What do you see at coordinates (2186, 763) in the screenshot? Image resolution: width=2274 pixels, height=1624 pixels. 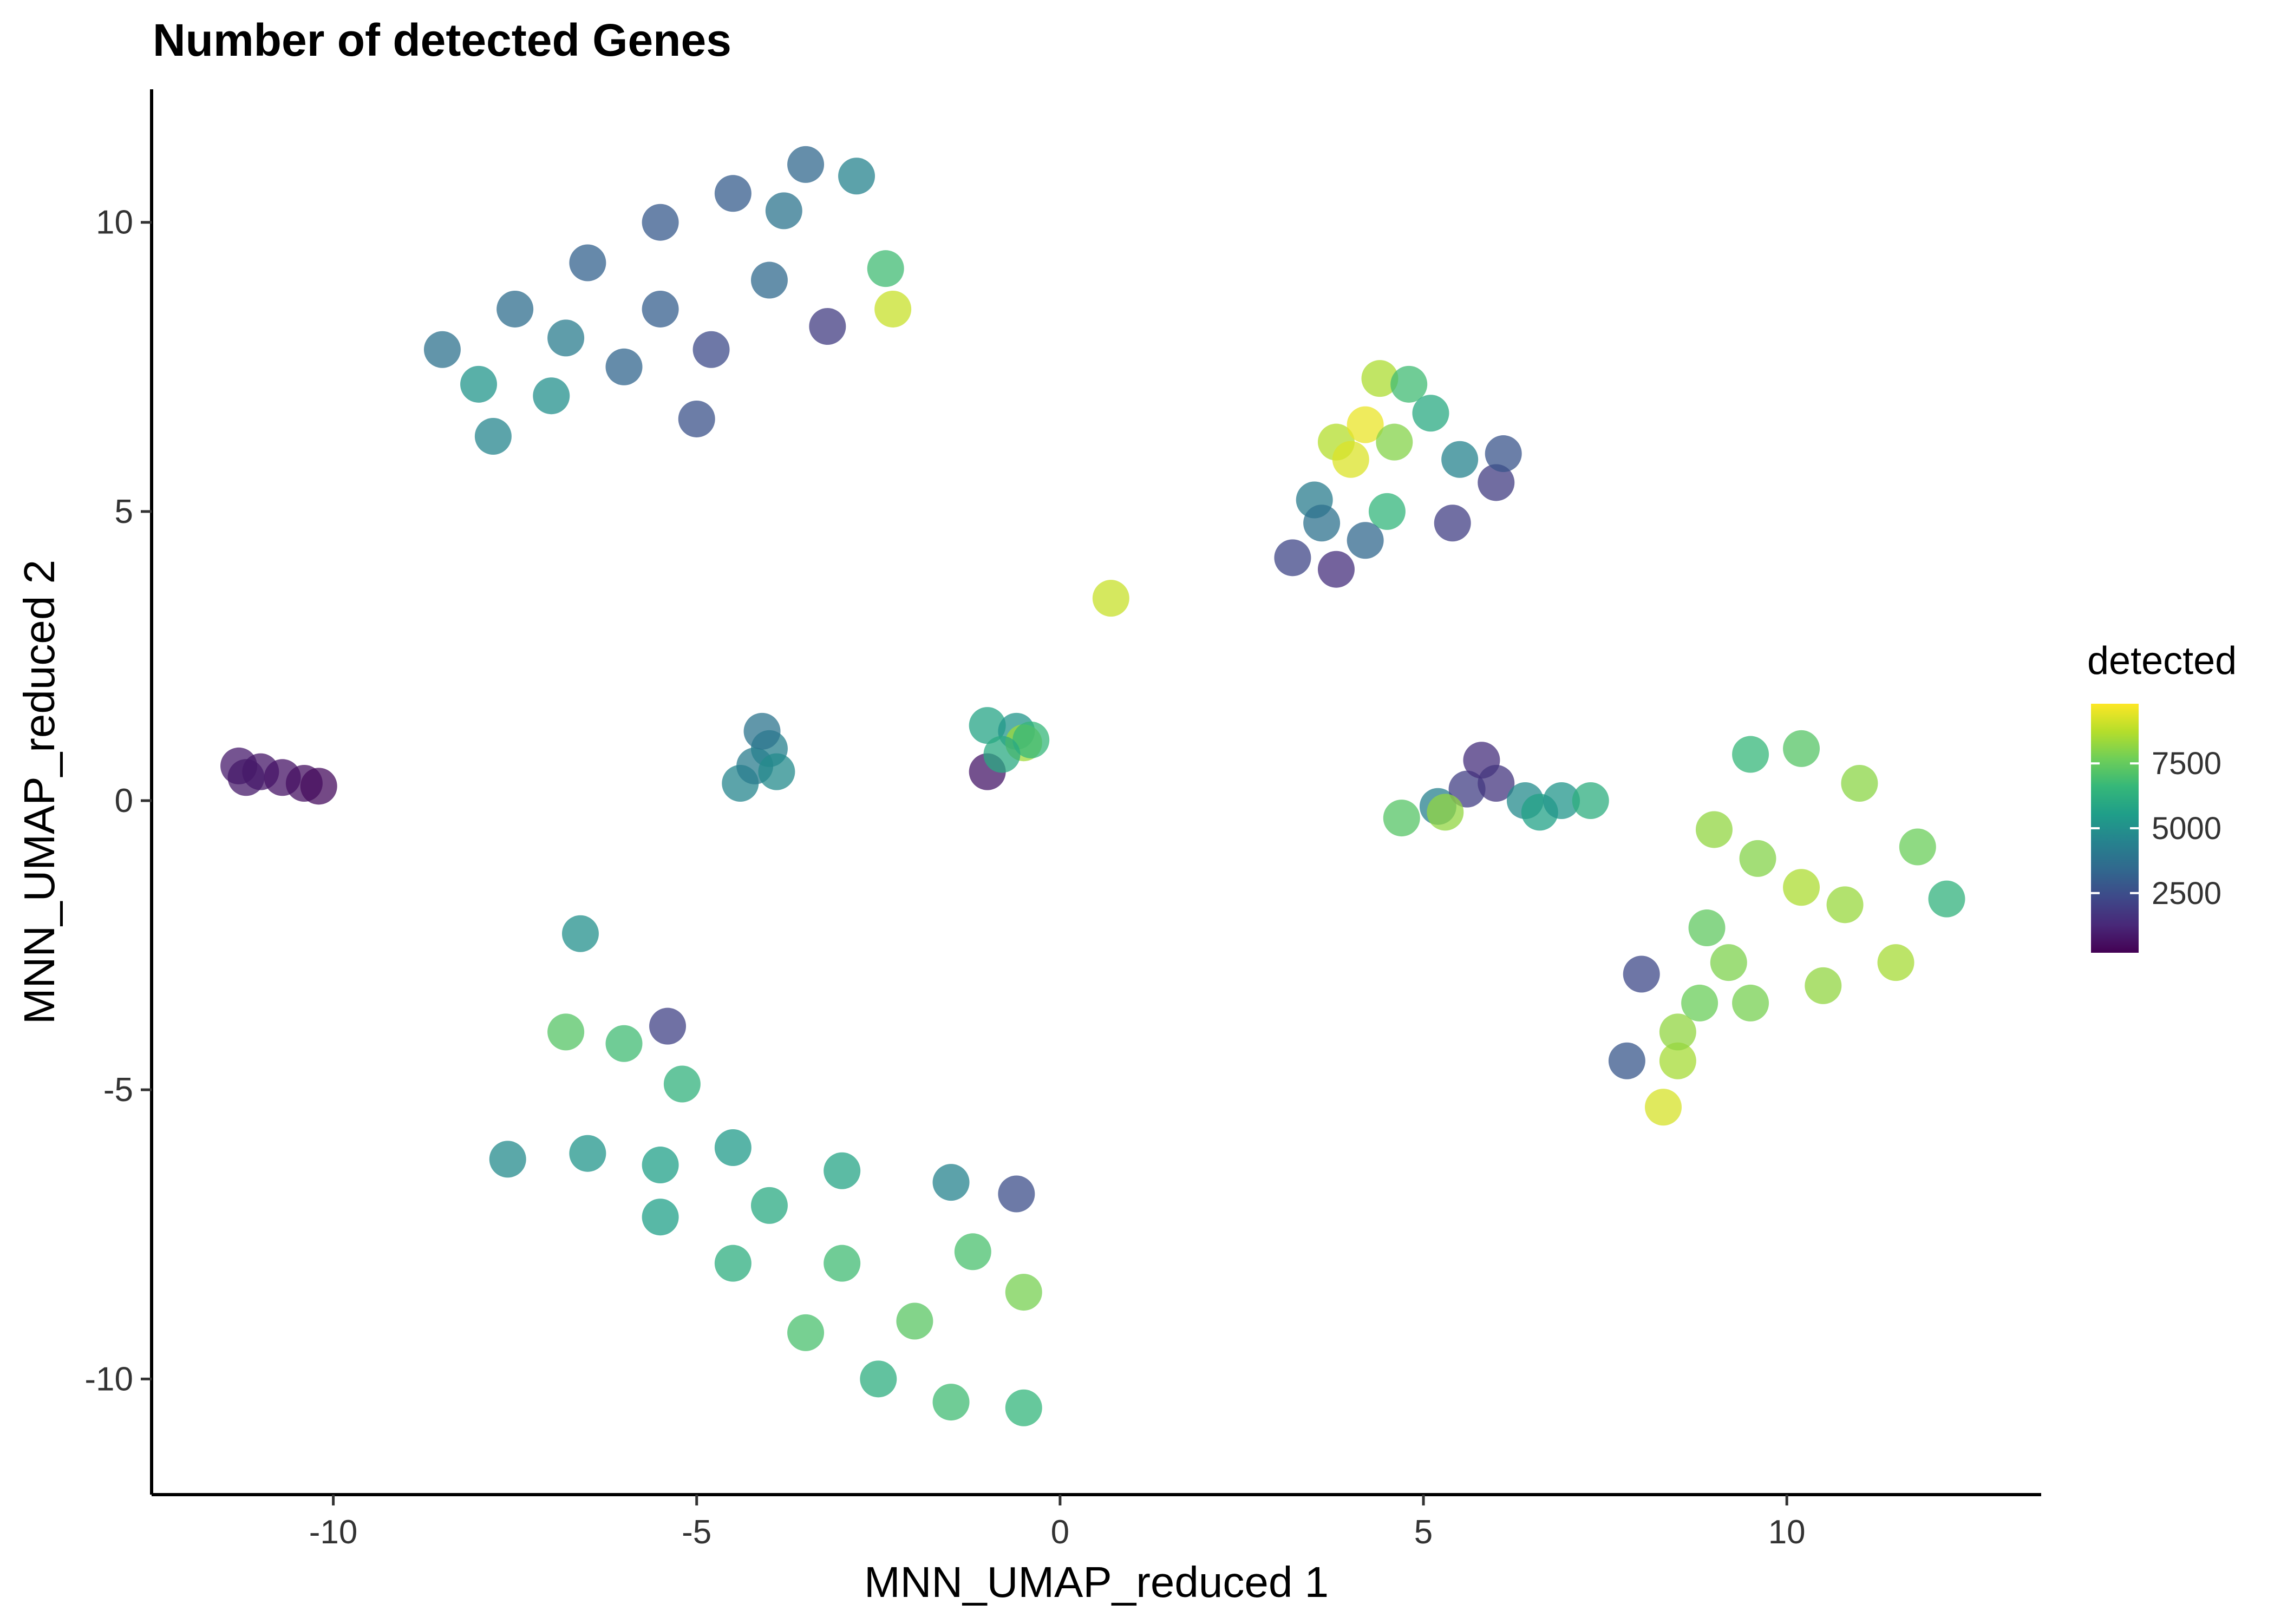 I see `legend-tick-label: 7500` at bounding box center [2186, 763].